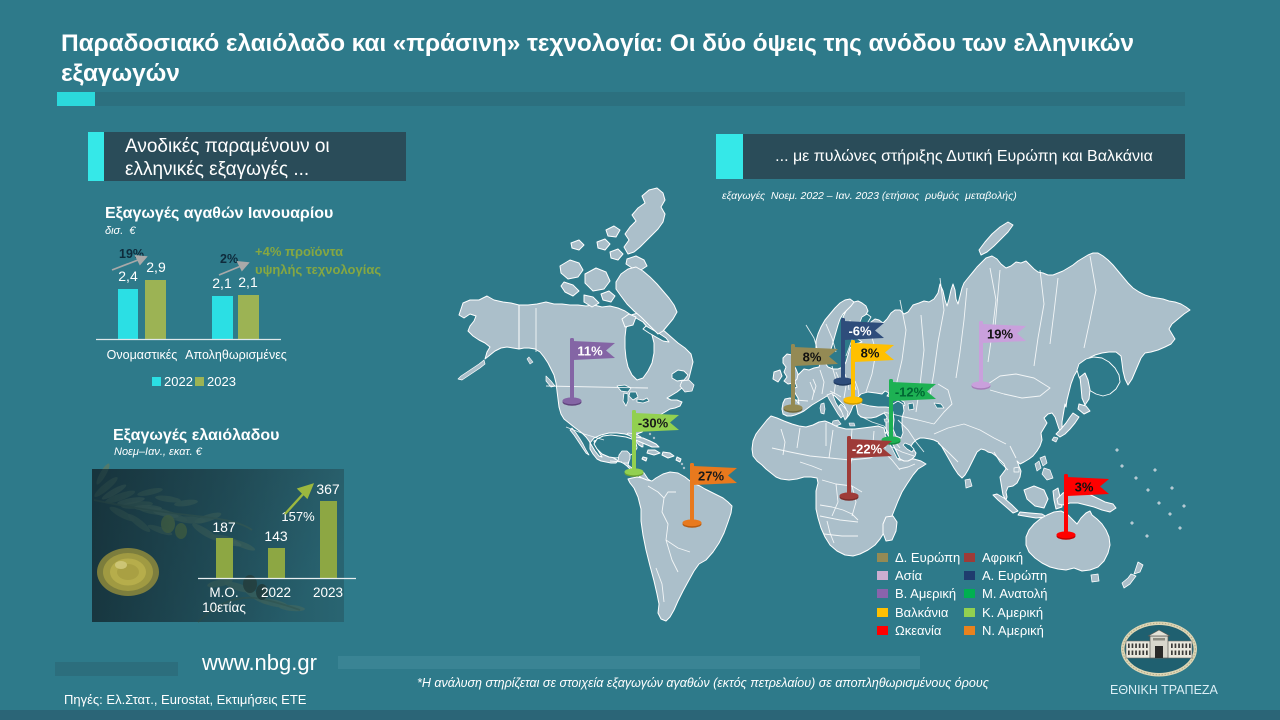  Describe the element at coordinates (1013, 630) in the screenshot. I see `svg-text: Ν. Αμερική` at that location.